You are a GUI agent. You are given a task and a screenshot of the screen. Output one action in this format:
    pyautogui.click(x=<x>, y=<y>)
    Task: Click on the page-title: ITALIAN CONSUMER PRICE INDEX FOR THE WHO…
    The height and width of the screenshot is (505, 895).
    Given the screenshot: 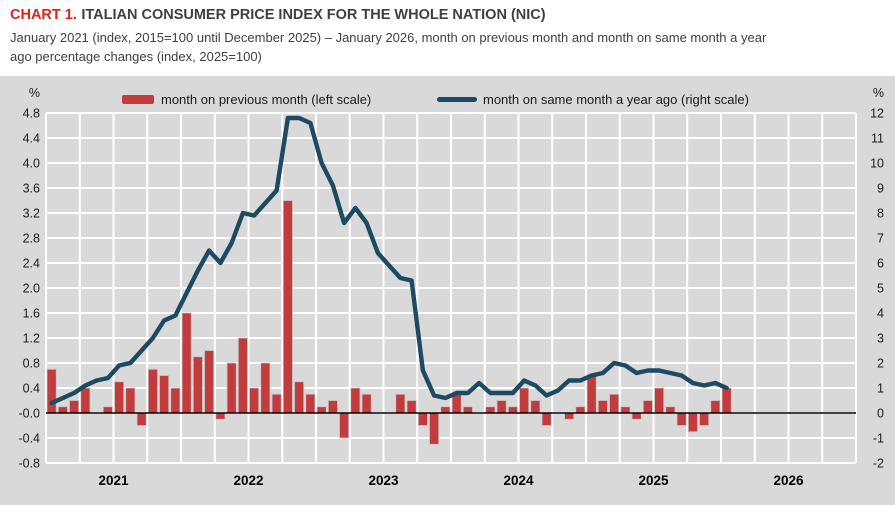 What is the action you would take?
    pyautogui.click(x=313, y=15)
    